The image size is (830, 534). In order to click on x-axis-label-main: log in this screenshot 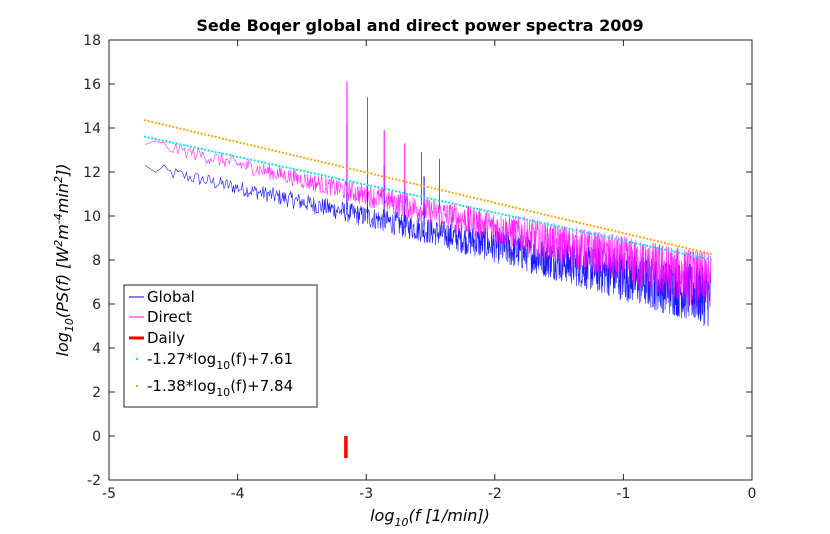, I will do `click(382, 515)`.